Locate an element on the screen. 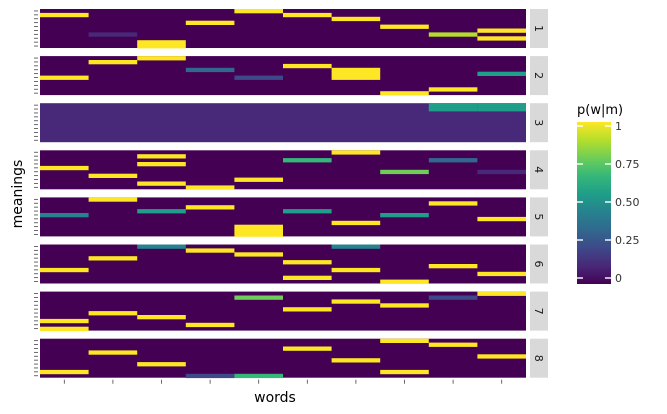  legend-tick-label: 0.50 is located at coordinates (627, 202).